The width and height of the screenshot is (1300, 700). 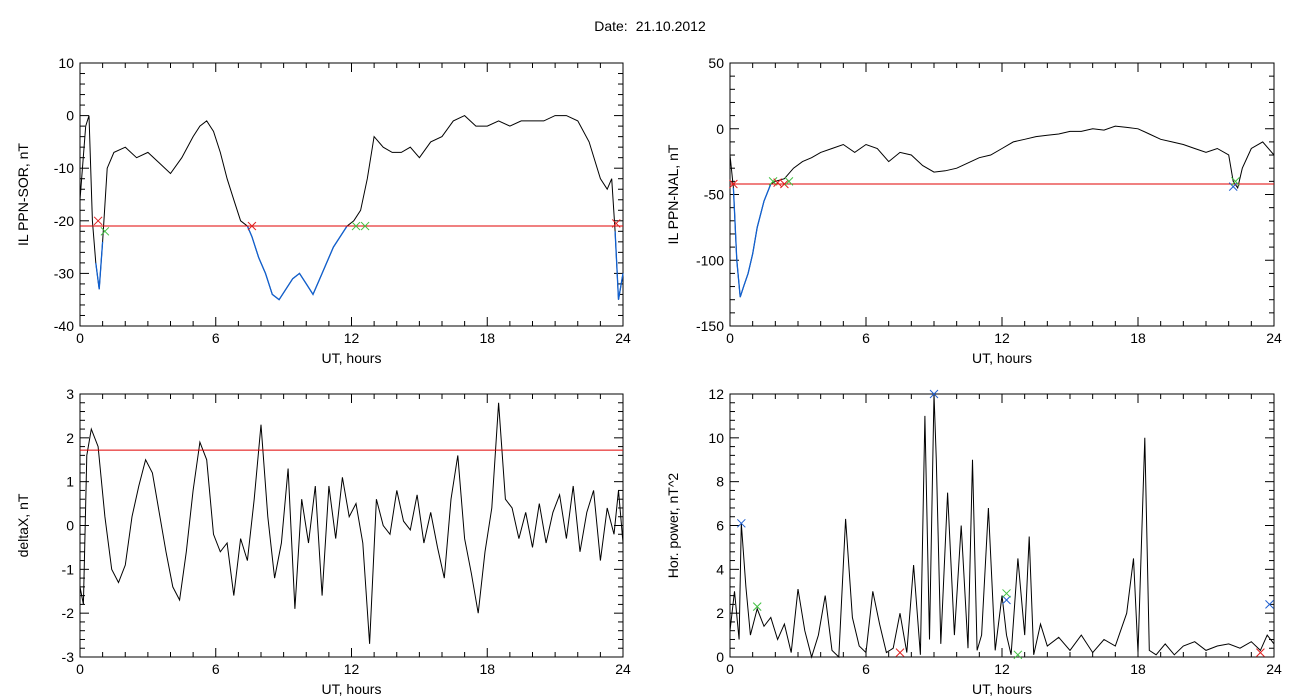 I want to click on title-date: 21.10.2012, so click(x=670, y=26).